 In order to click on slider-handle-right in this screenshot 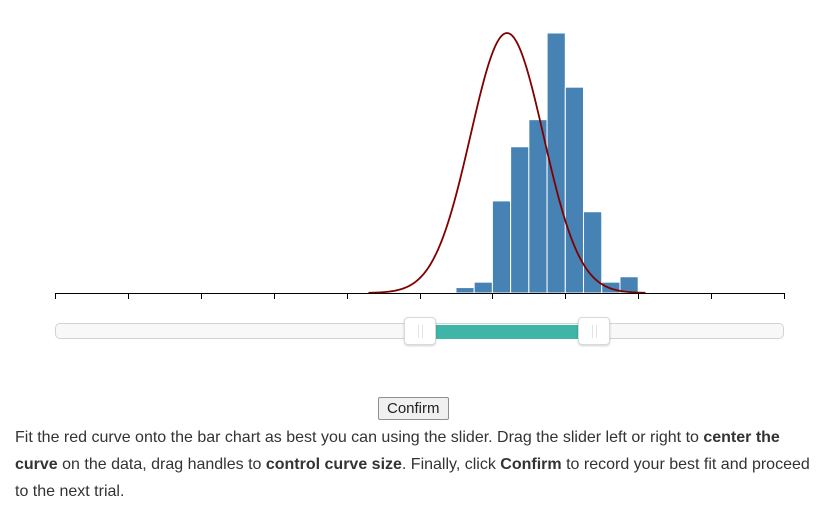, I will do `click(594, 331)`.